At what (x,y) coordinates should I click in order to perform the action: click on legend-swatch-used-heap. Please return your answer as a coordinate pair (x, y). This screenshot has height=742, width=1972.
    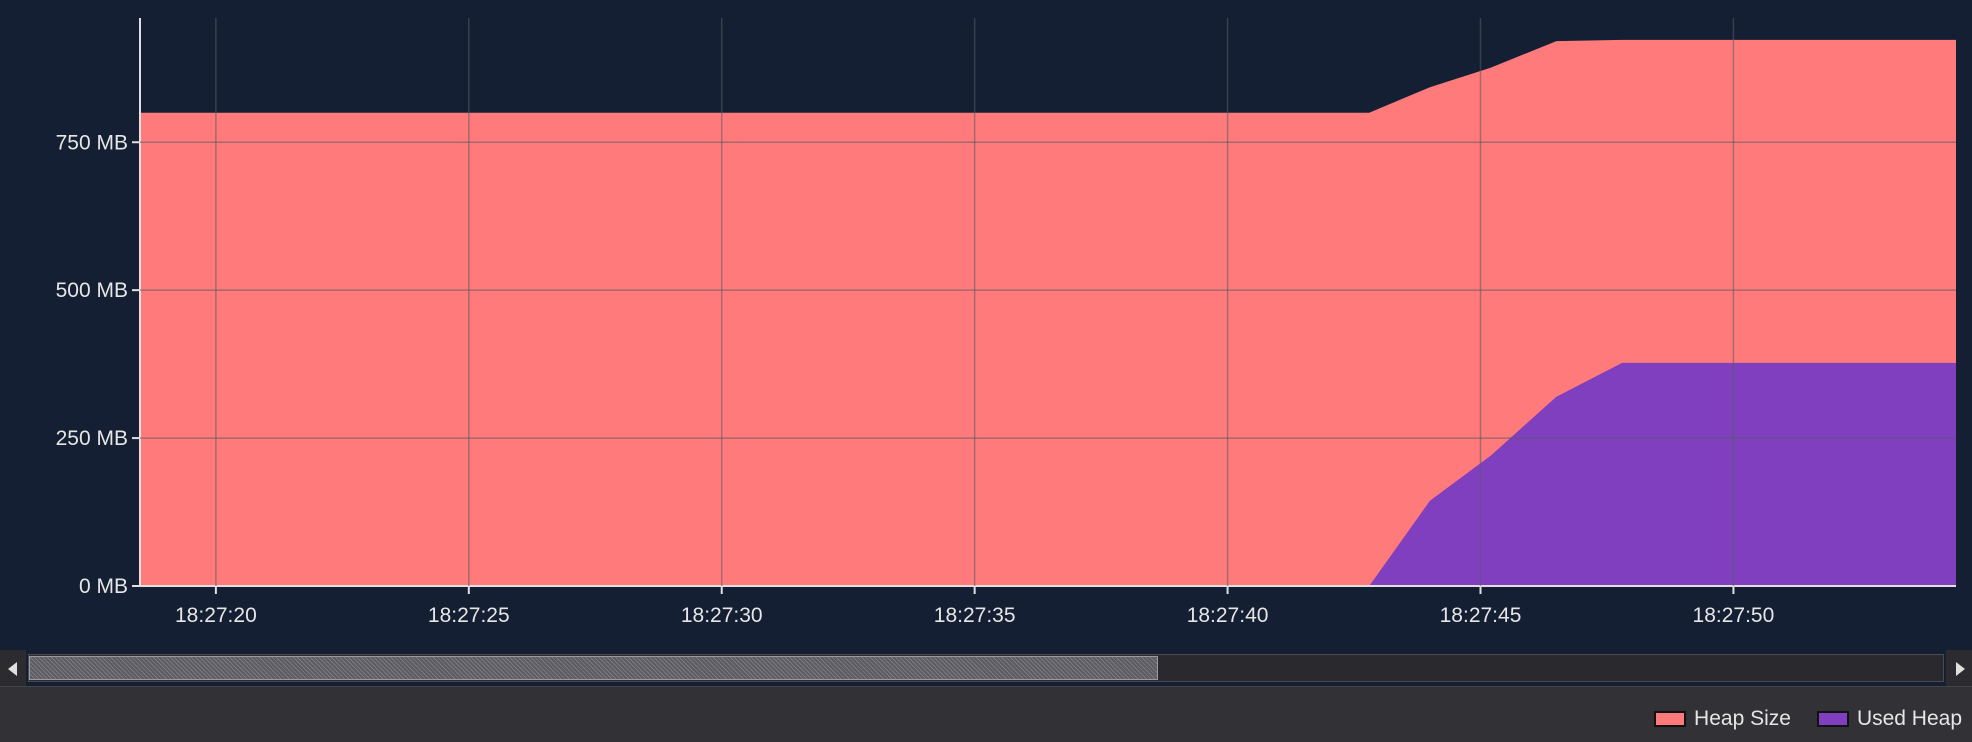
    Looking at the image, I should click on (1832, 719).